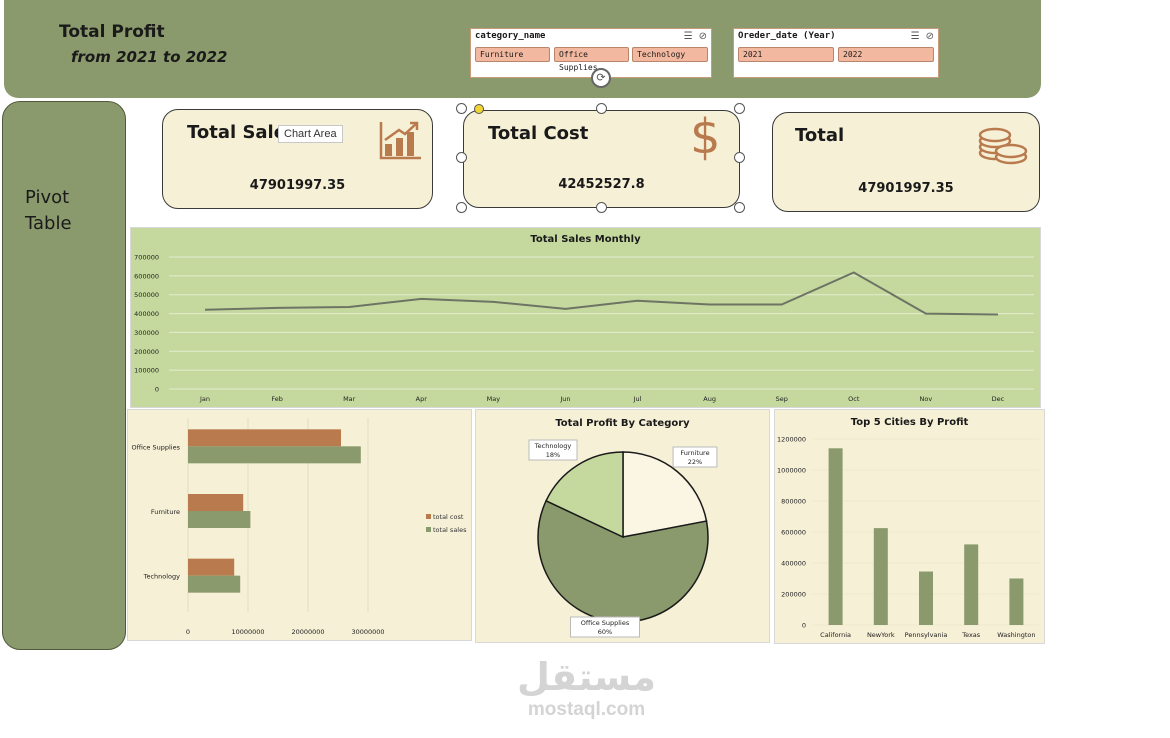 The width and height of the screenshot is (1170, 738). Describe the element at coordinates (836, 53) in the screenshot. I see `year-slicer: Oreder_date (Year) ☰ ⊘ 2021 2022` at that location.